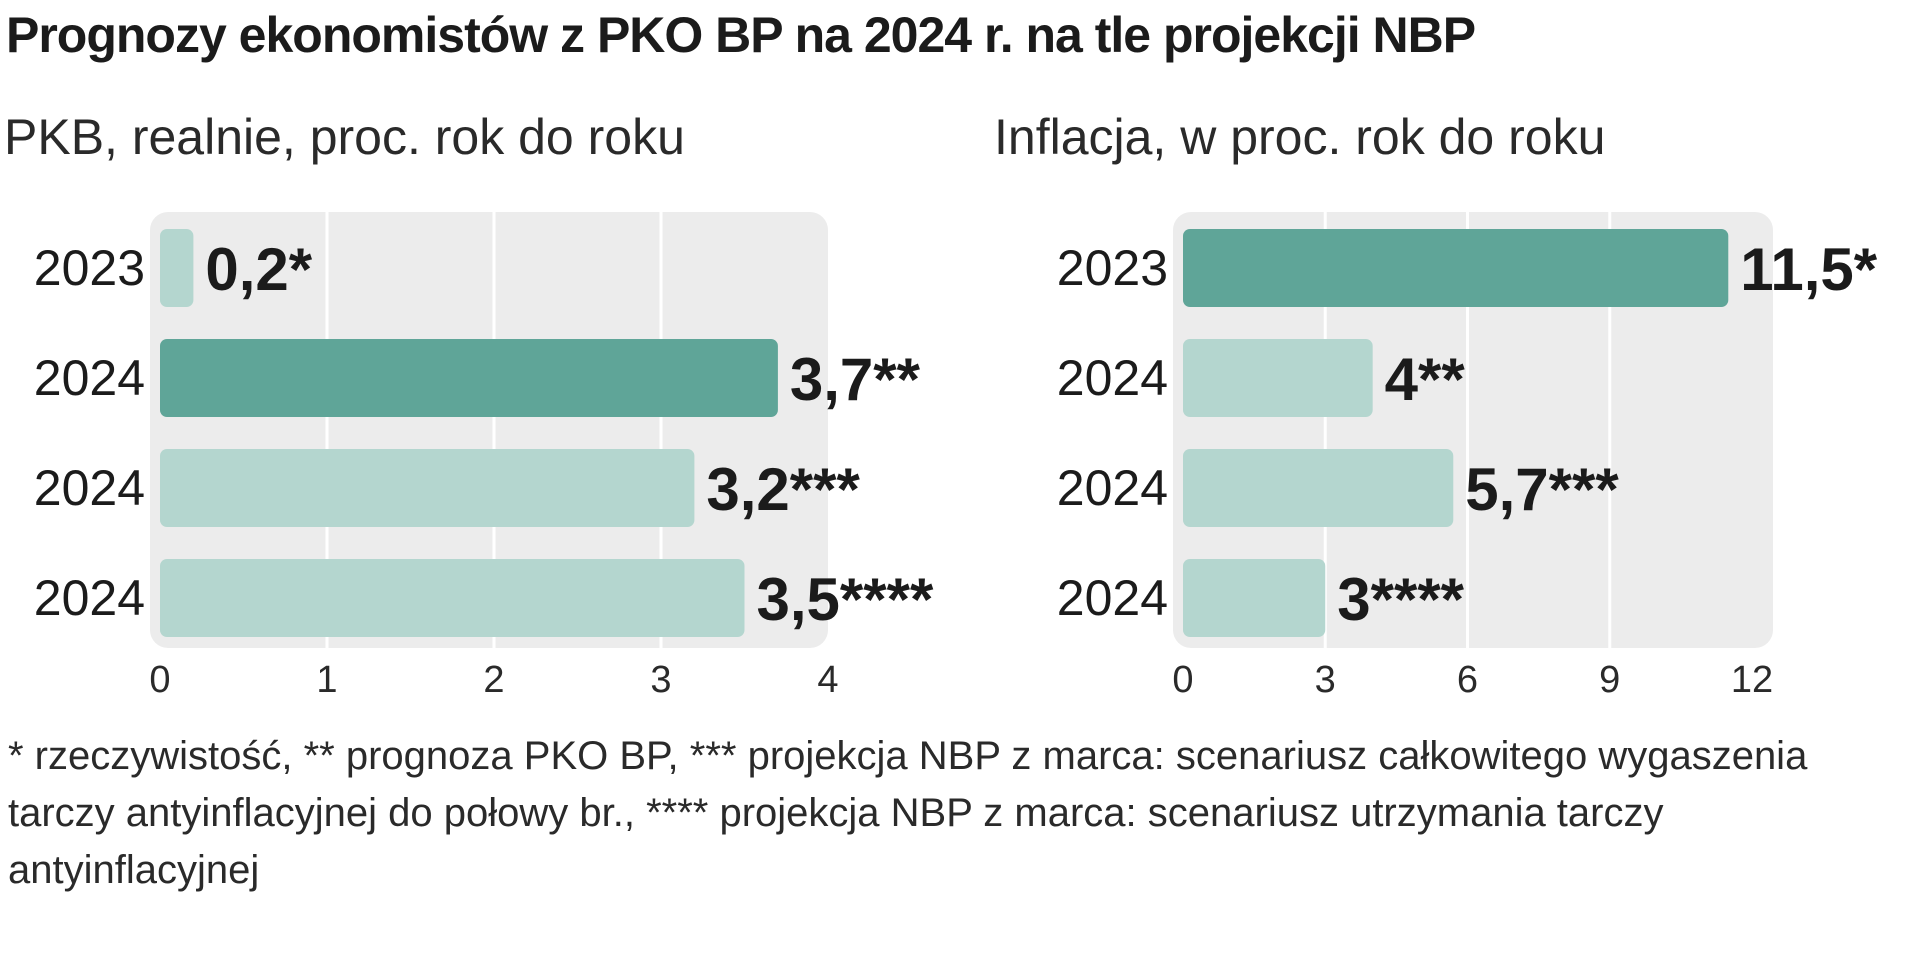 The height and width of the screenshot is (968, 1920). What do you see at coordinates (660, 680) in the screenshot?
I see `gdp-tick-label: 3` at bounding box center [660, 680].